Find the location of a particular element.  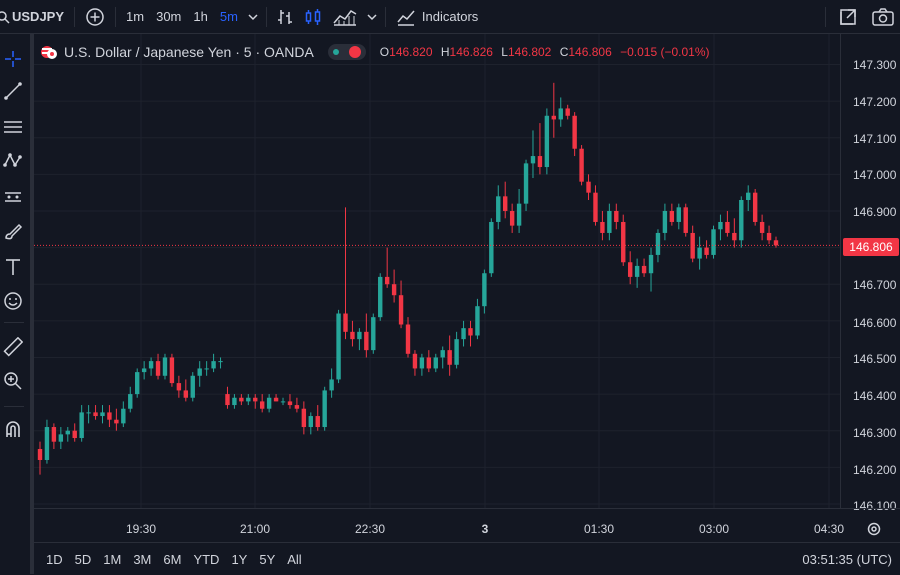

chart-style-dropdown is located at coordinates (372, 16).